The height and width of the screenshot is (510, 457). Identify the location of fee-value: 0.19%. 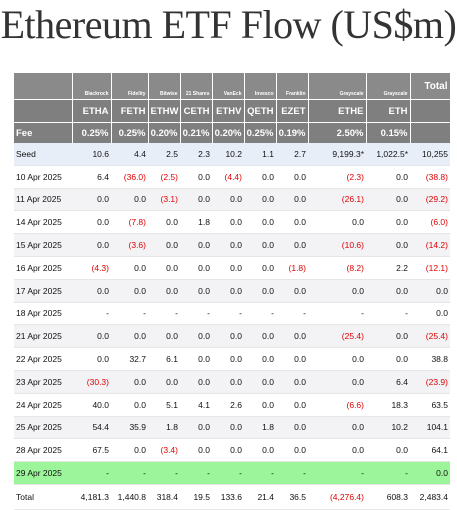
(292, 132).